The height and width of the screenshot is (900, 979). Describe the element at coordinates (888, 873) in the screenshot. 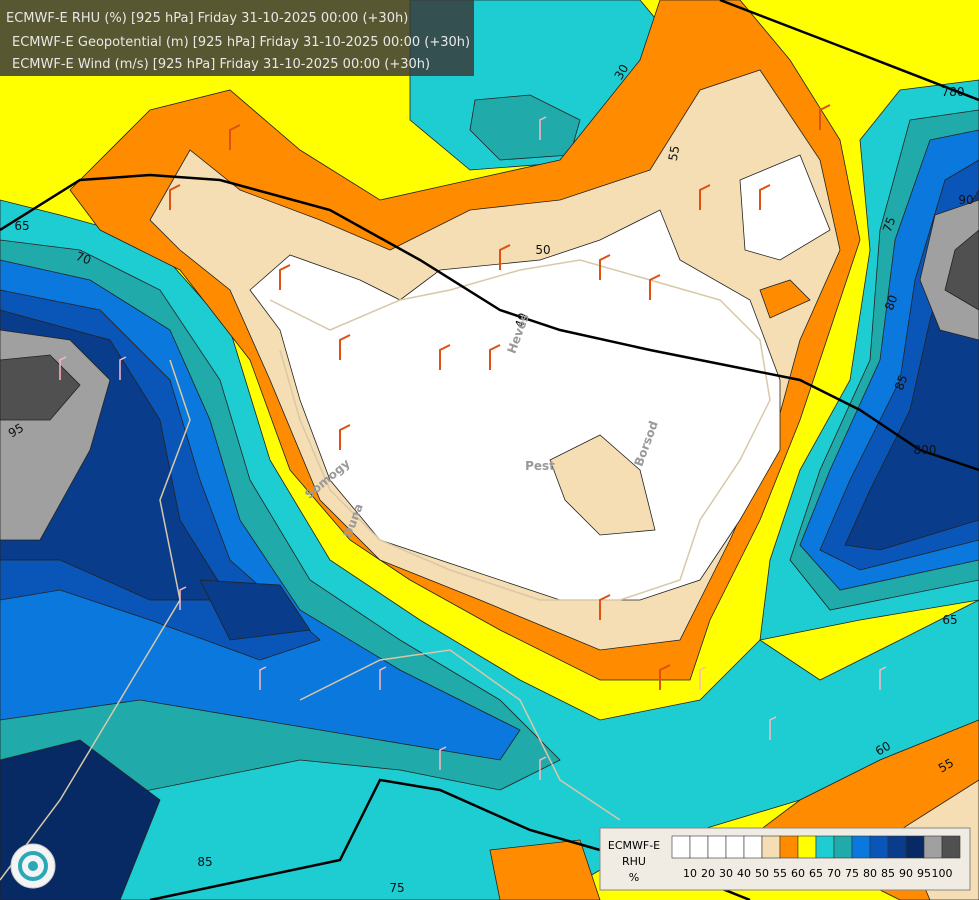

I see `legend-label: 85` at that location.